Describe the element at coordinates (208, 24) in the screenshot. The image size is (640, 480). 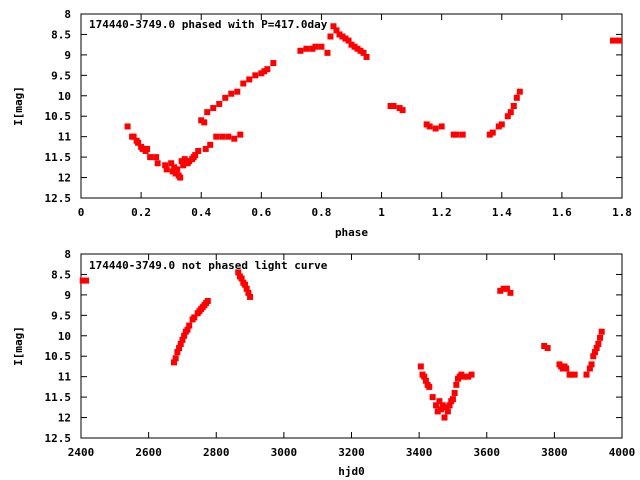
I see `phased-plot-title: 174440-3749.0 phased with P=417.0day` at that location.